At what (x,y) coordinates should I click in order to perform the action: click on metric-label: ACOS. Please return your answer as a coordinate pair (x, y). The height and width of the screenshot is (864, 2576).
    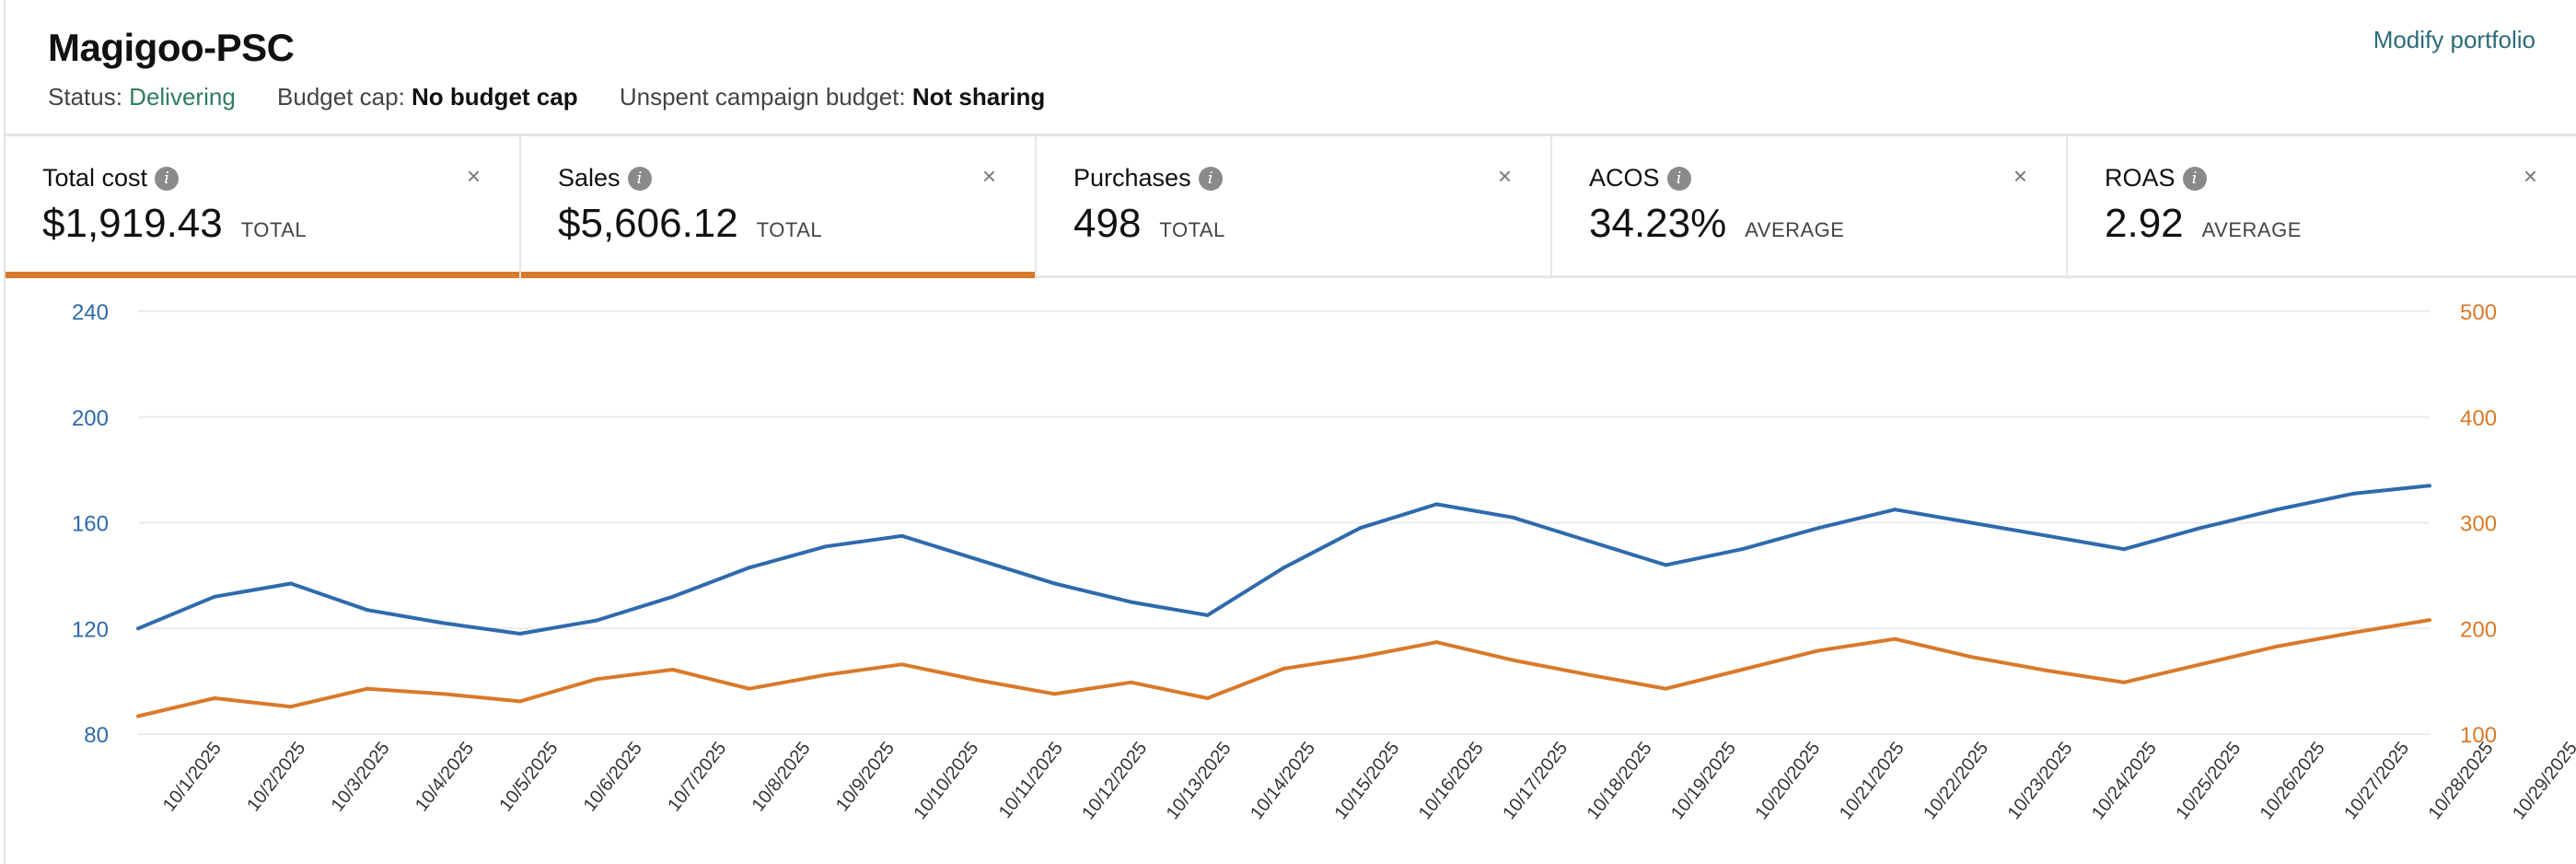
    Looking at the image, I should click on (1624, 178).